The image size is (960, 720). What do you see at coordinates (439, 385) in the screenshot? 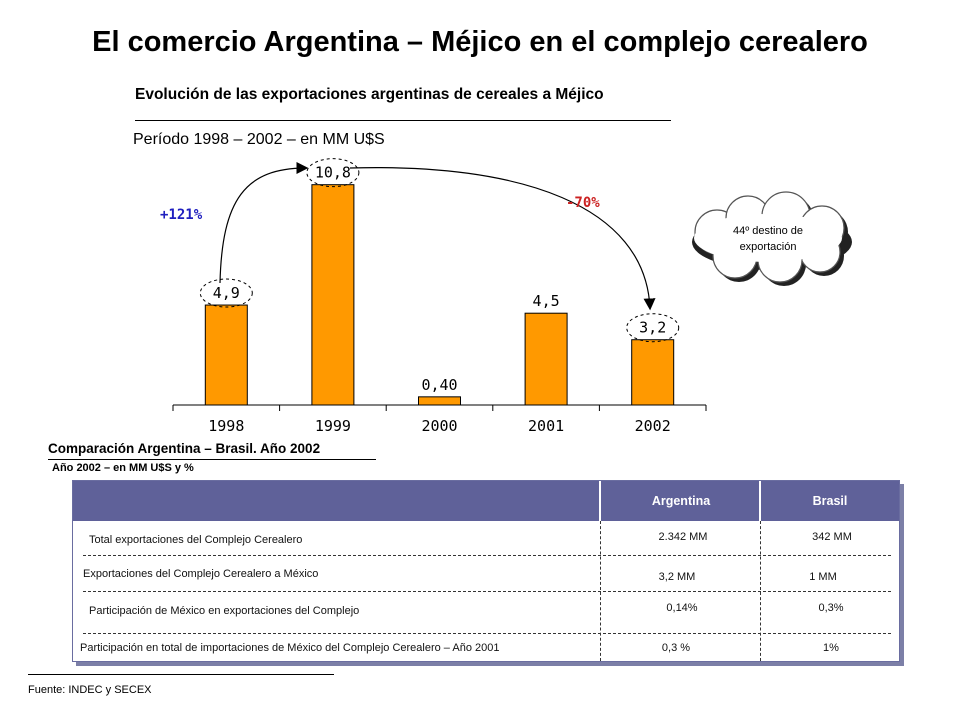
I see `value-label: 0,40` at bounding box center [439, 385].